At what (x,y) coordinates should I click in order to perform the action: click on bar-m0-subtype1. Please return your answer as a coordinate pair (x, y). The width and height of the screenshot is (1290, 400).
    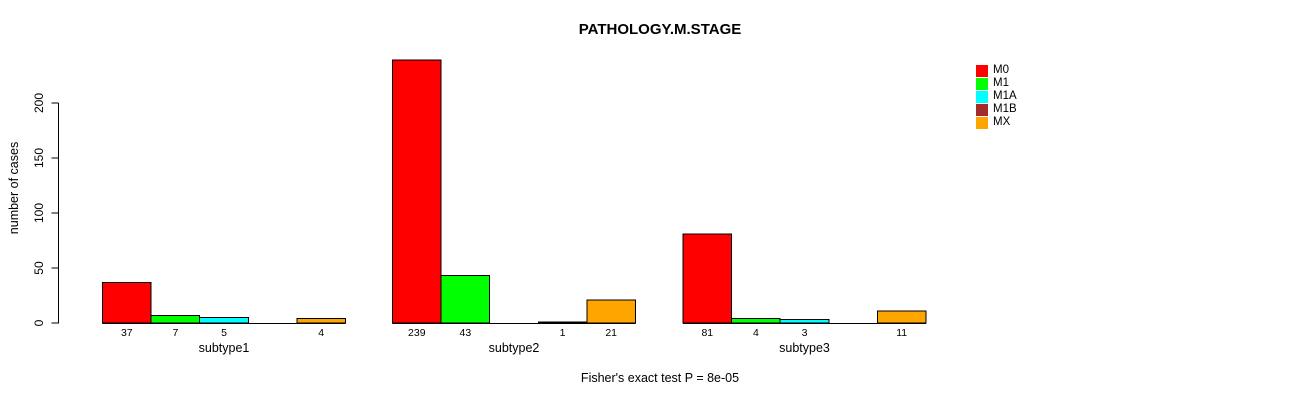
    Looking at the image, I should click on (127, 302).